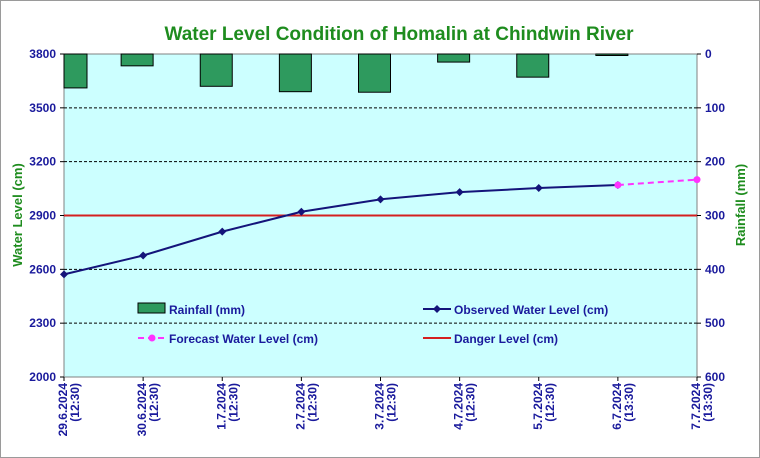 The width and height of the screenshot is (760, 458). Describe the element at coordinates (207, 310) in the screenshot. I see `legend-label: Rainfall (mm)` at that location.